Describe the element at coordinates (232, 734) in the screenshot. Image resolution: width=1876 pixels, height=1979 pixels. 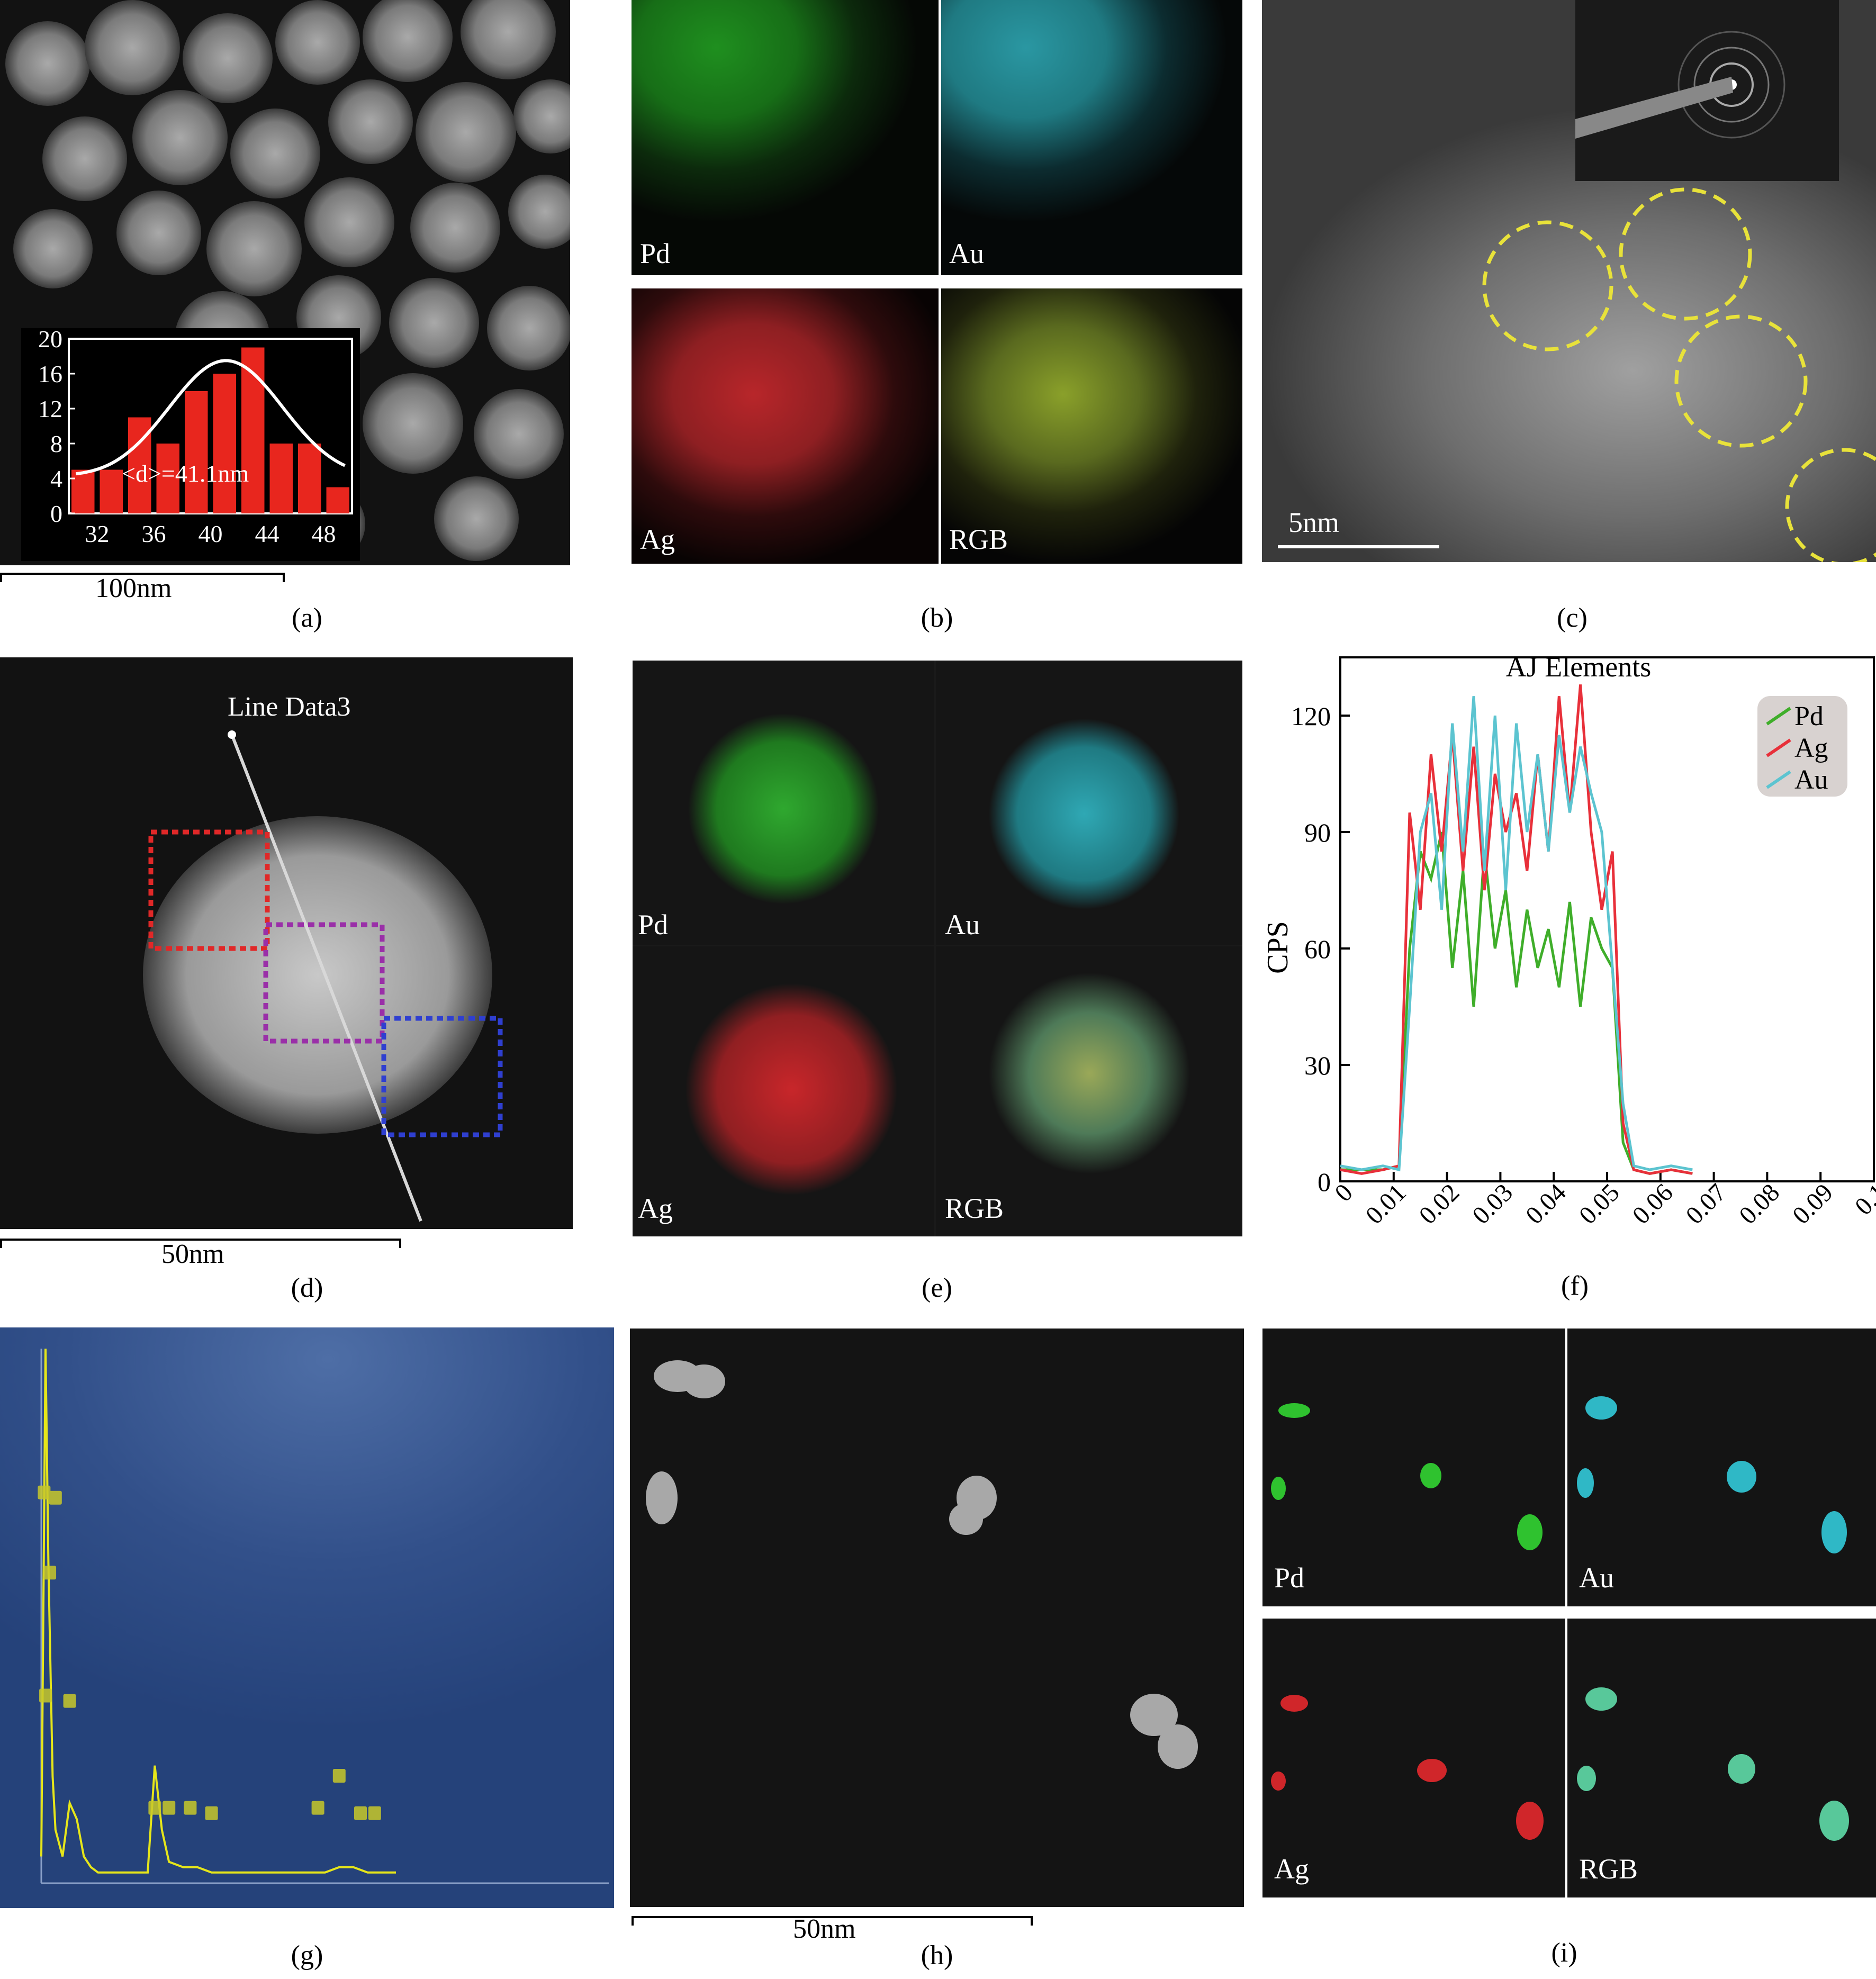
I see `line-scan-start` at that location.